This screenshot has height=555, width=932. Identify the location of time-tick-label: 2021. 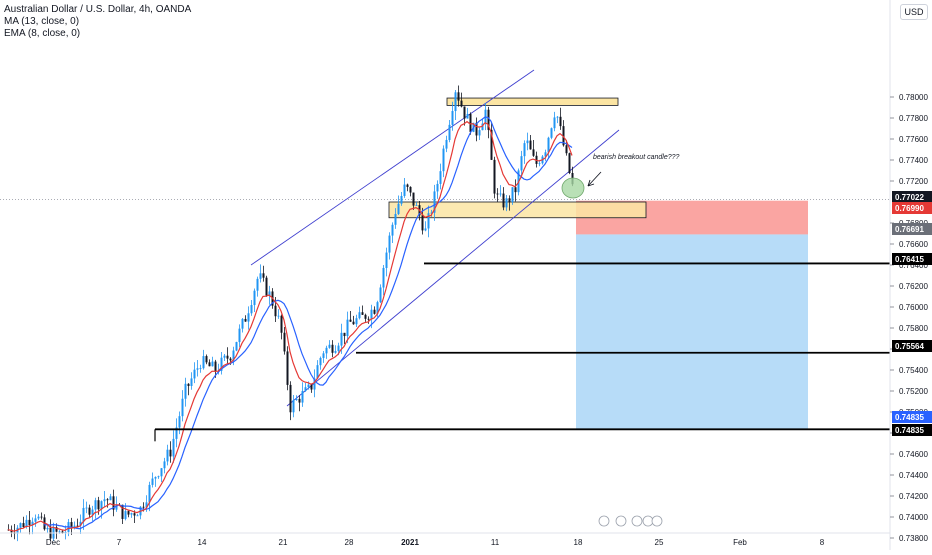
(410, 542).